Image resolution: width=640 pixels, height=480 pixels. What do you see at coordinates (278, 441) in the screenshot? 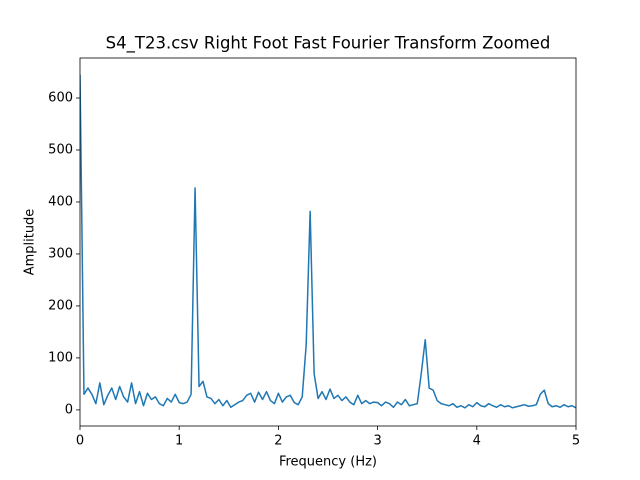
I see `x-tick-label: 2` at bounding box center [278, 441].